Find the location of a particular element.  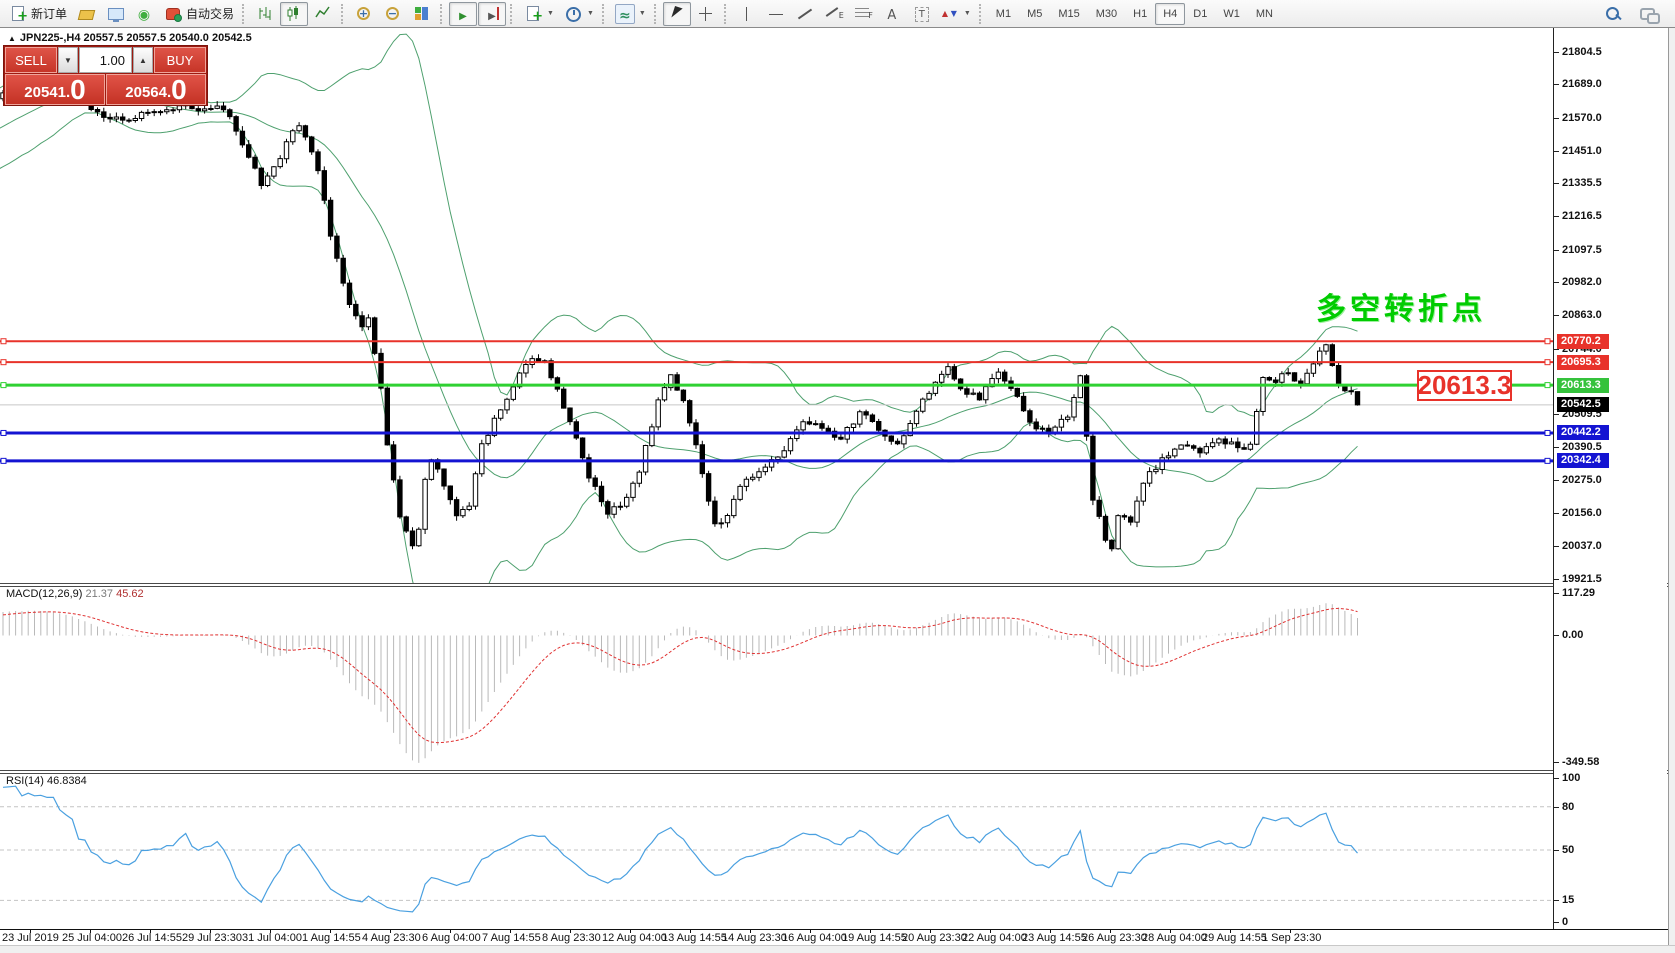

new-chart-button: ▼ is located at coordinates (538, 14).